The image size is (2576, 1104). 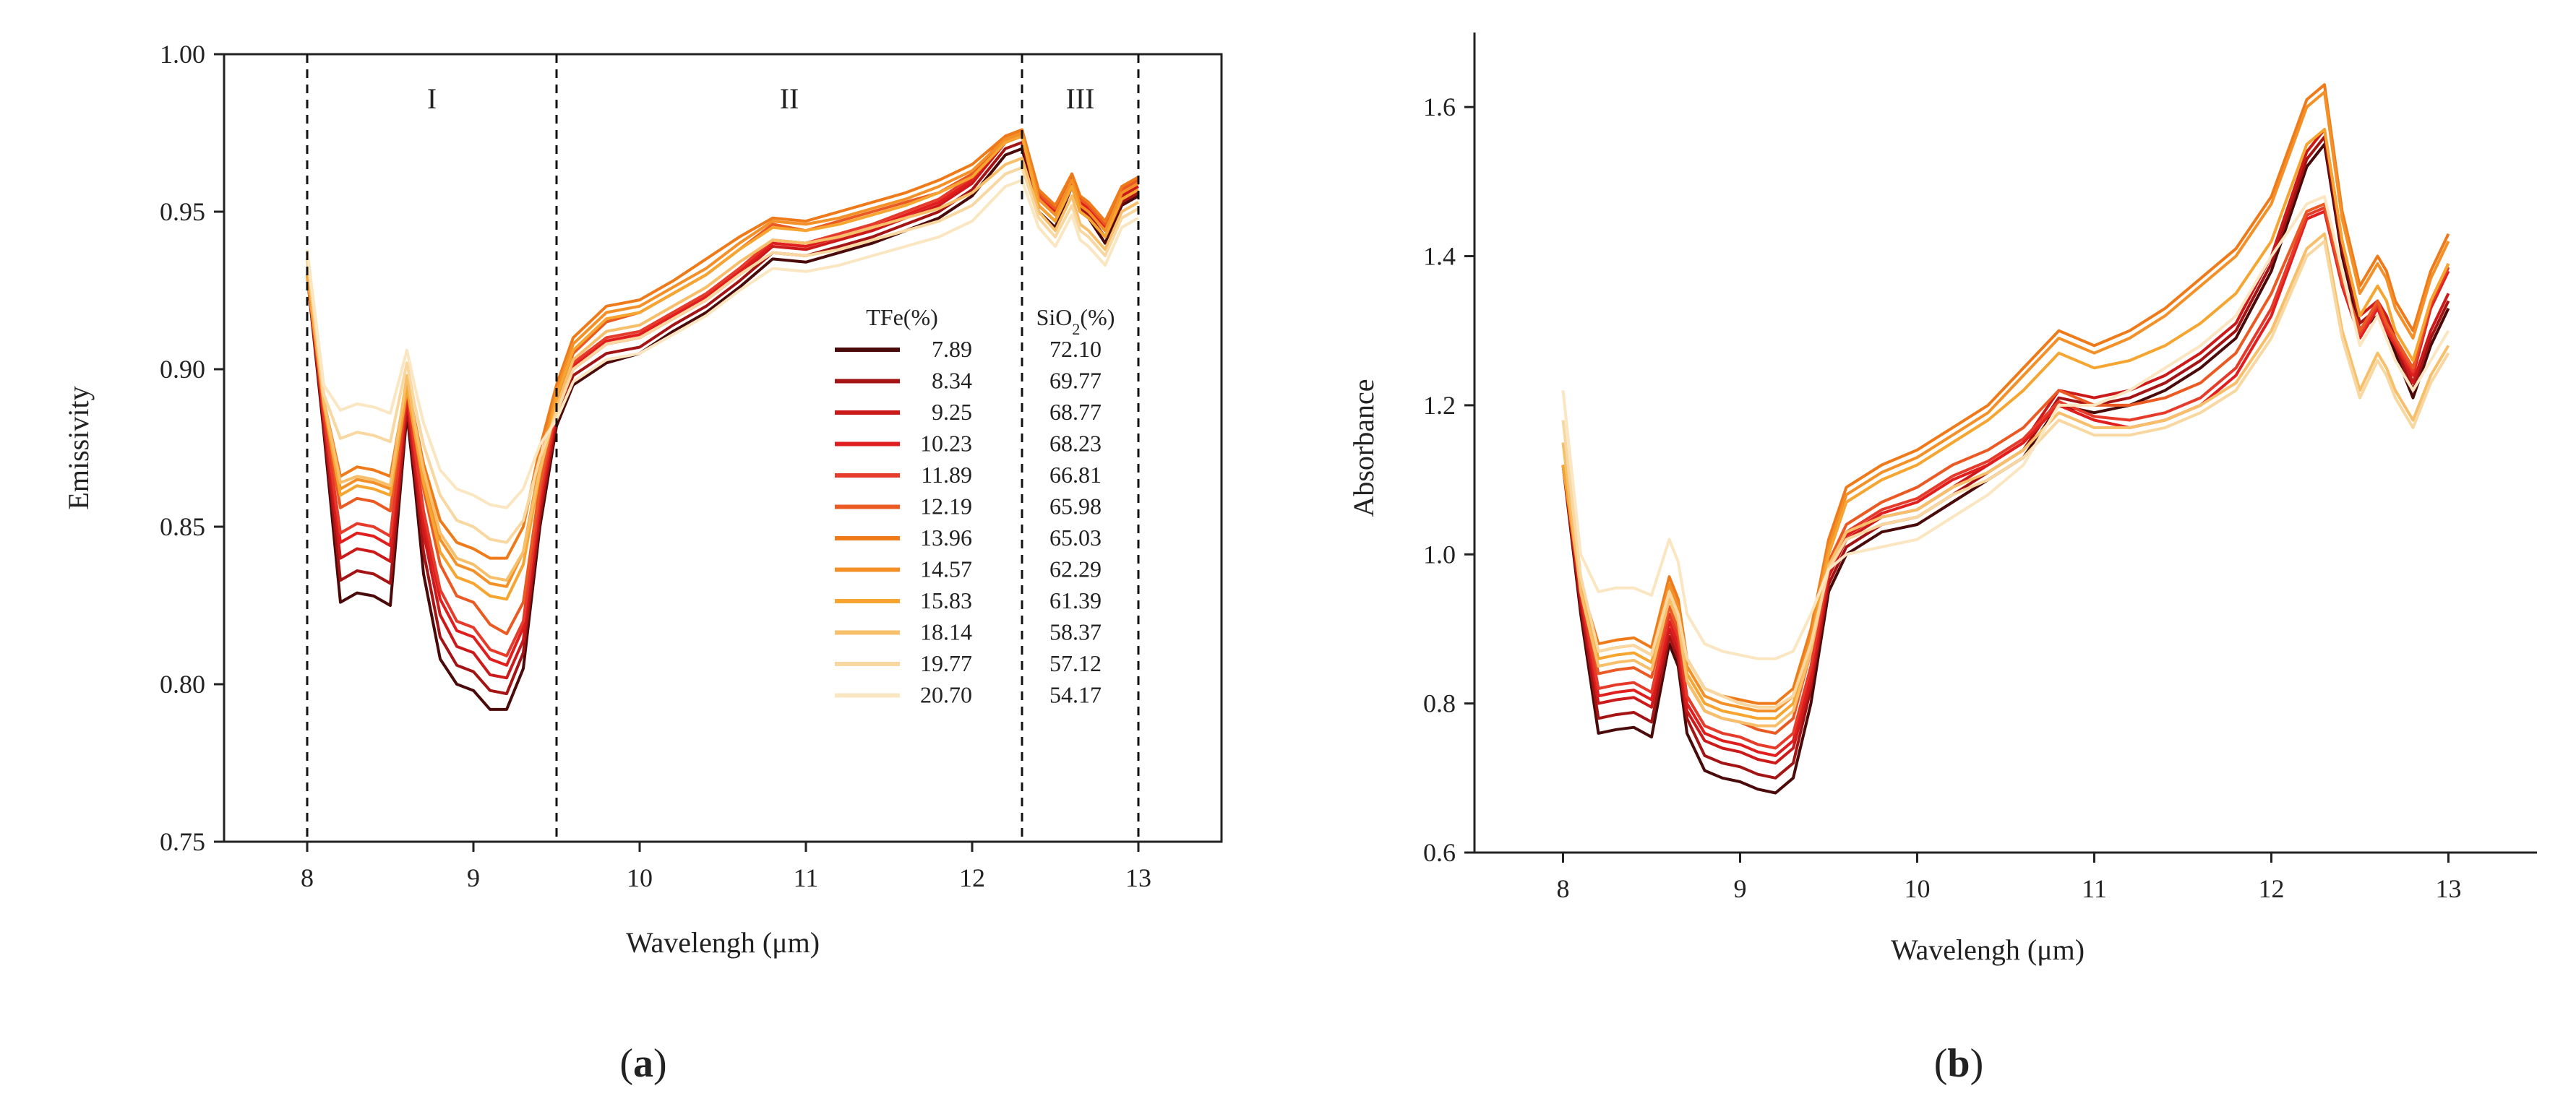 I want to click on legend-sio2-value: 68.23, so click(x=1075, y=444).